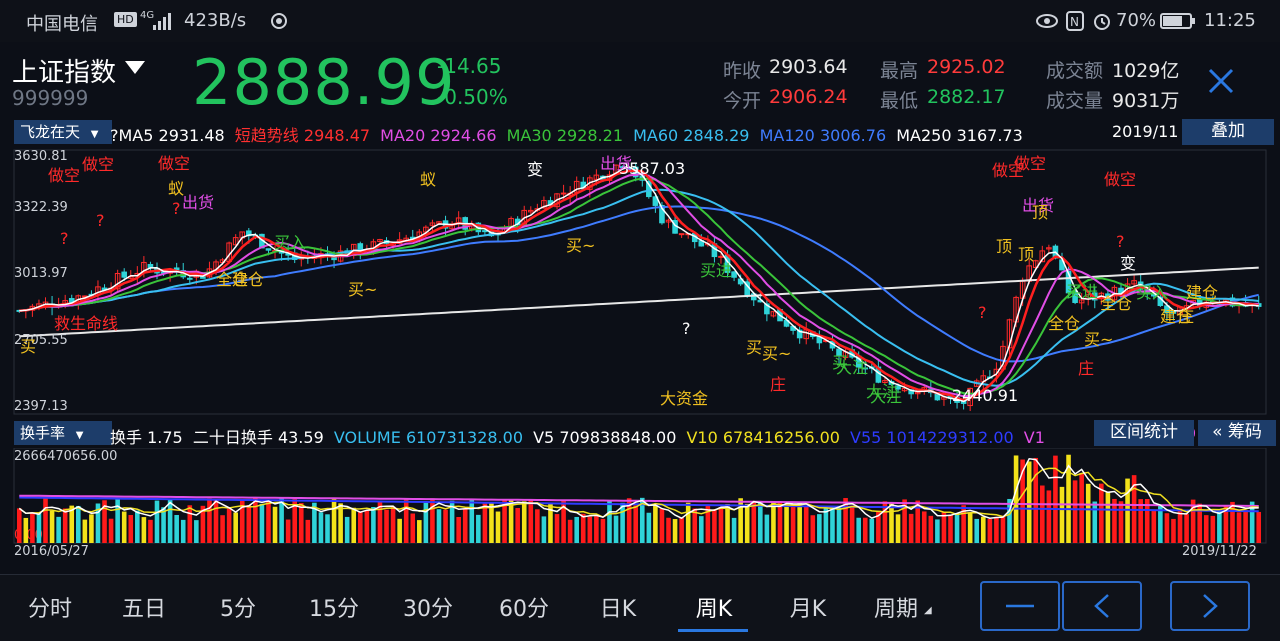 The width and height of the screenshot is (1280, 641). What do you see at coordinates (135, 68) in the screenshot?
I see `index-dropdown-icon` at bounding box center [135, 68].